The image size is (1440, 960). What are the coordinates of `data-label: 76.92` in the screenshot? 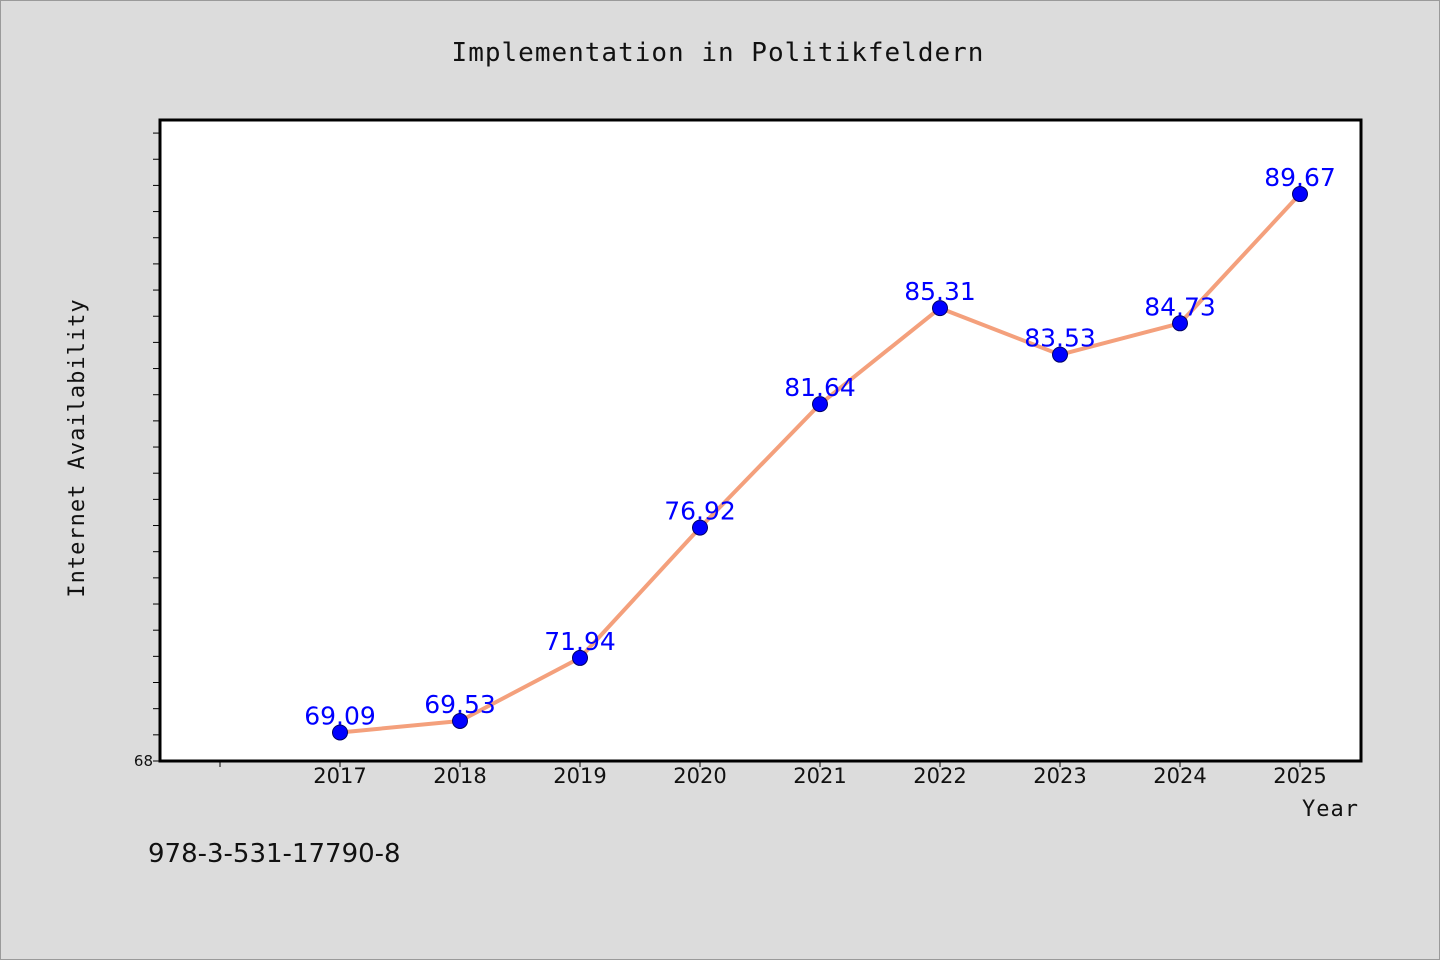 It's located at (700, 511).